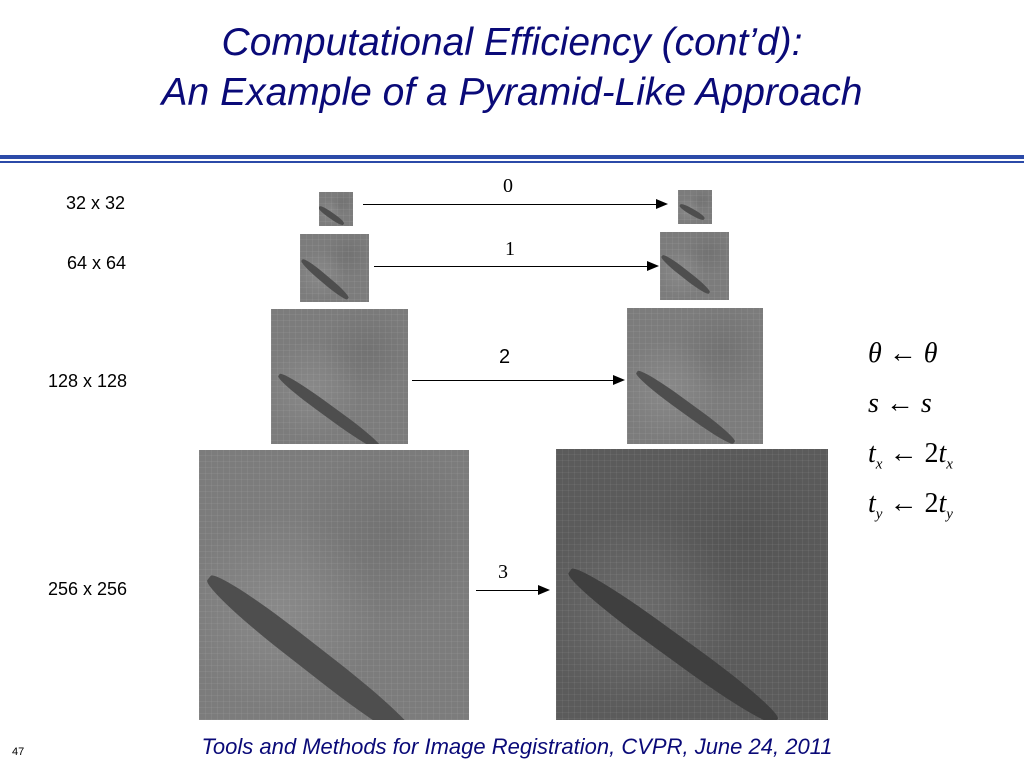 The width and height of the screenshot is (1024, 768). What do you see at coordinates (503, 572) in the screenshot?
I see `arrow-label-3: 3` at bounding box center [503, 572].